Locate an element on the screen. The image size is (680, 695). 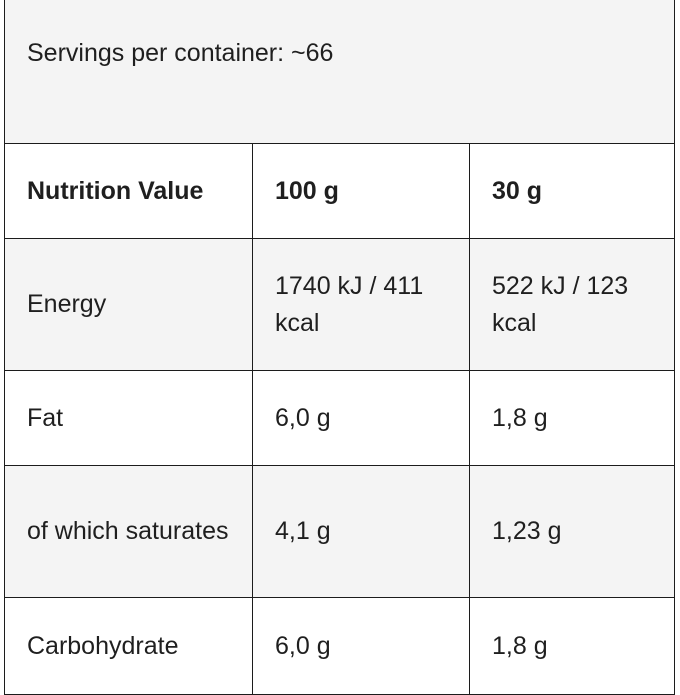
row-label: of which saturates is located at coordinates (128, 531).